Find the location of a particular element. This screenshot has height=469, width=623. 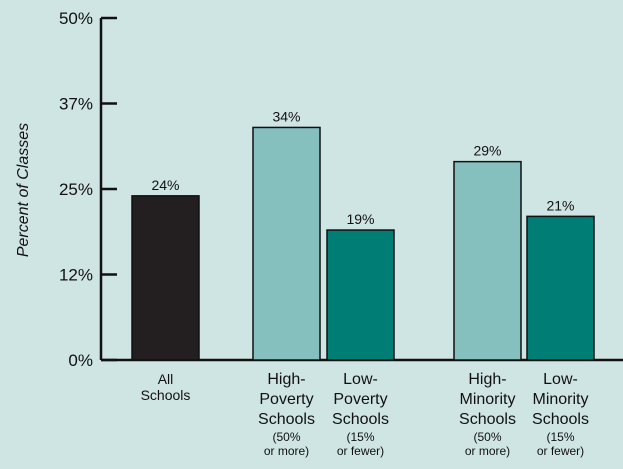

y-tick-label: 50% is located at coordinates (76, 18).